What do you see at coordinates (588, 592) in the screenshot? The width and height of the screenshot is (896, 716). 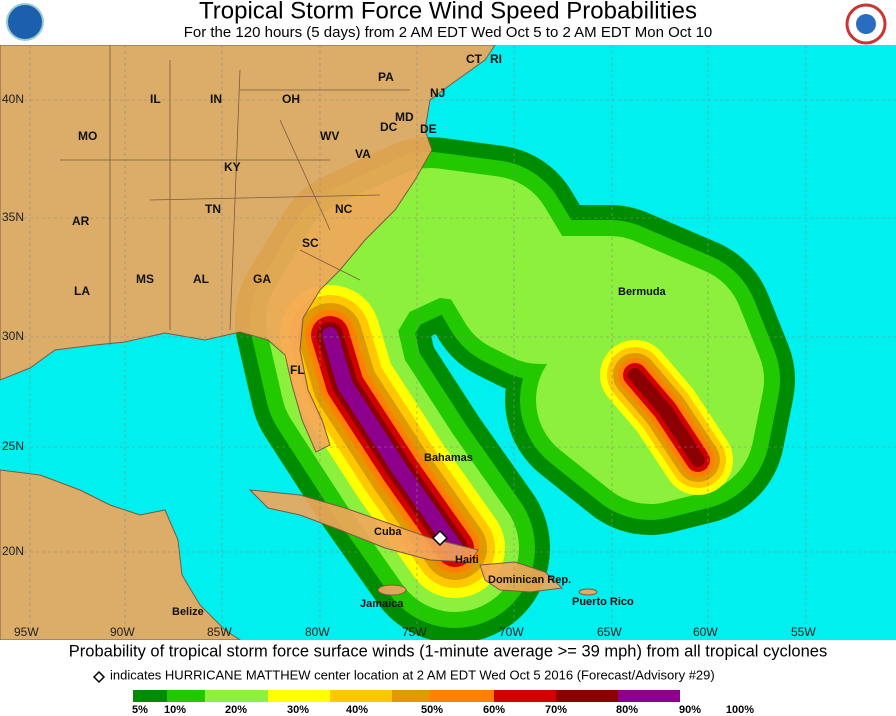 I see `puerto-rico` at bounding box center [588, 592].